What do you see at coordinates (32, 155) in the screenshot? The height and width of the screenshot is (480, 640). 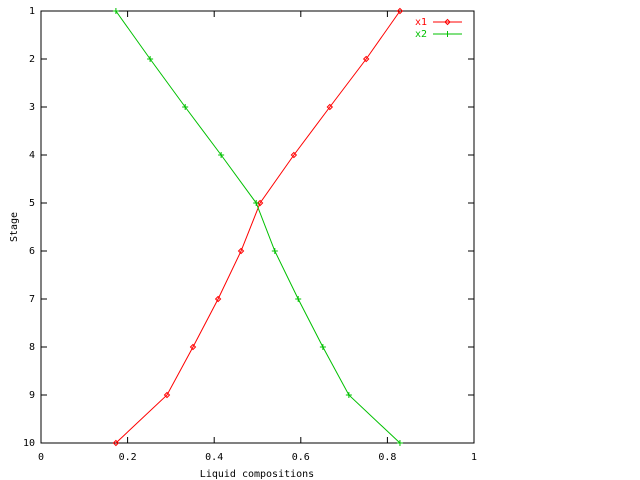 I see `y-tick-label: 4` at bounding box center [32, 155].